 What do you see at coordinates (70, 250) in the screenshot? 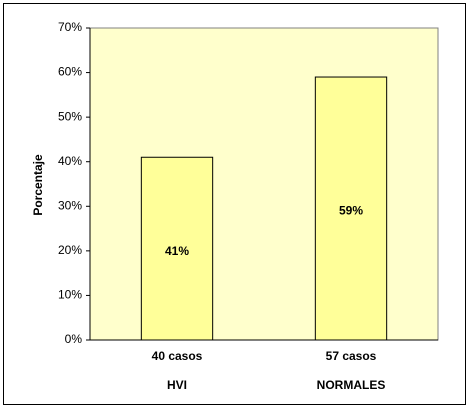
I see `y-tick-label: 20%` at bounding box center [70, 250].